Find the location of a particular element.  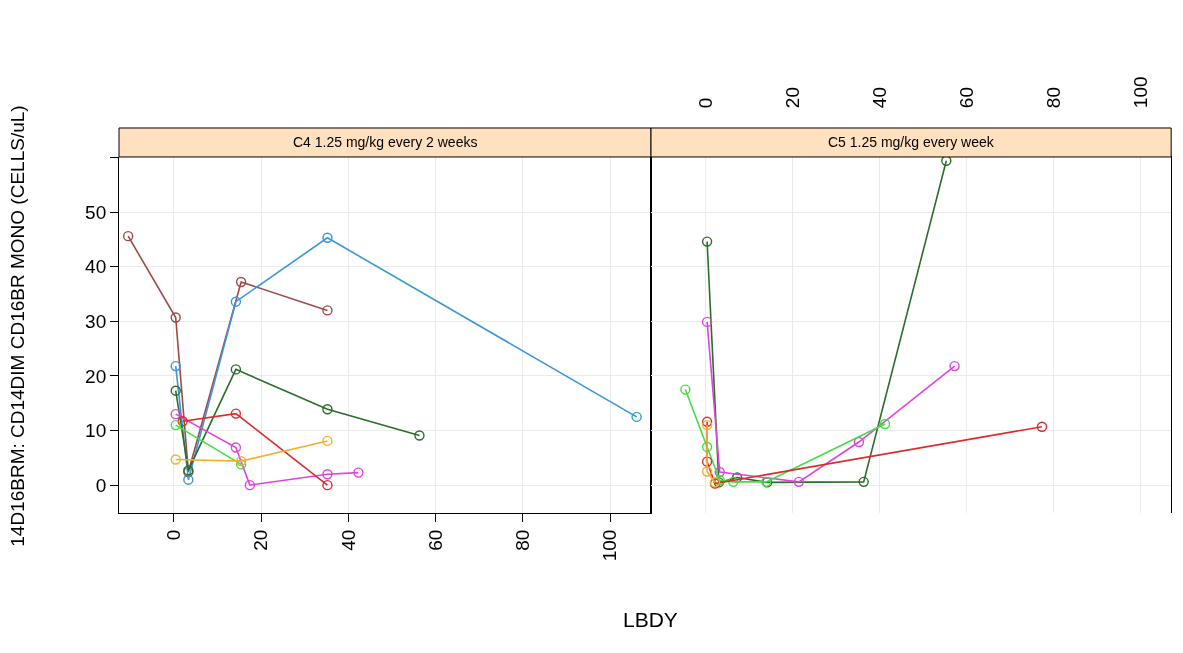

y-tick-label: 20 is located at coordinates (96, 376).